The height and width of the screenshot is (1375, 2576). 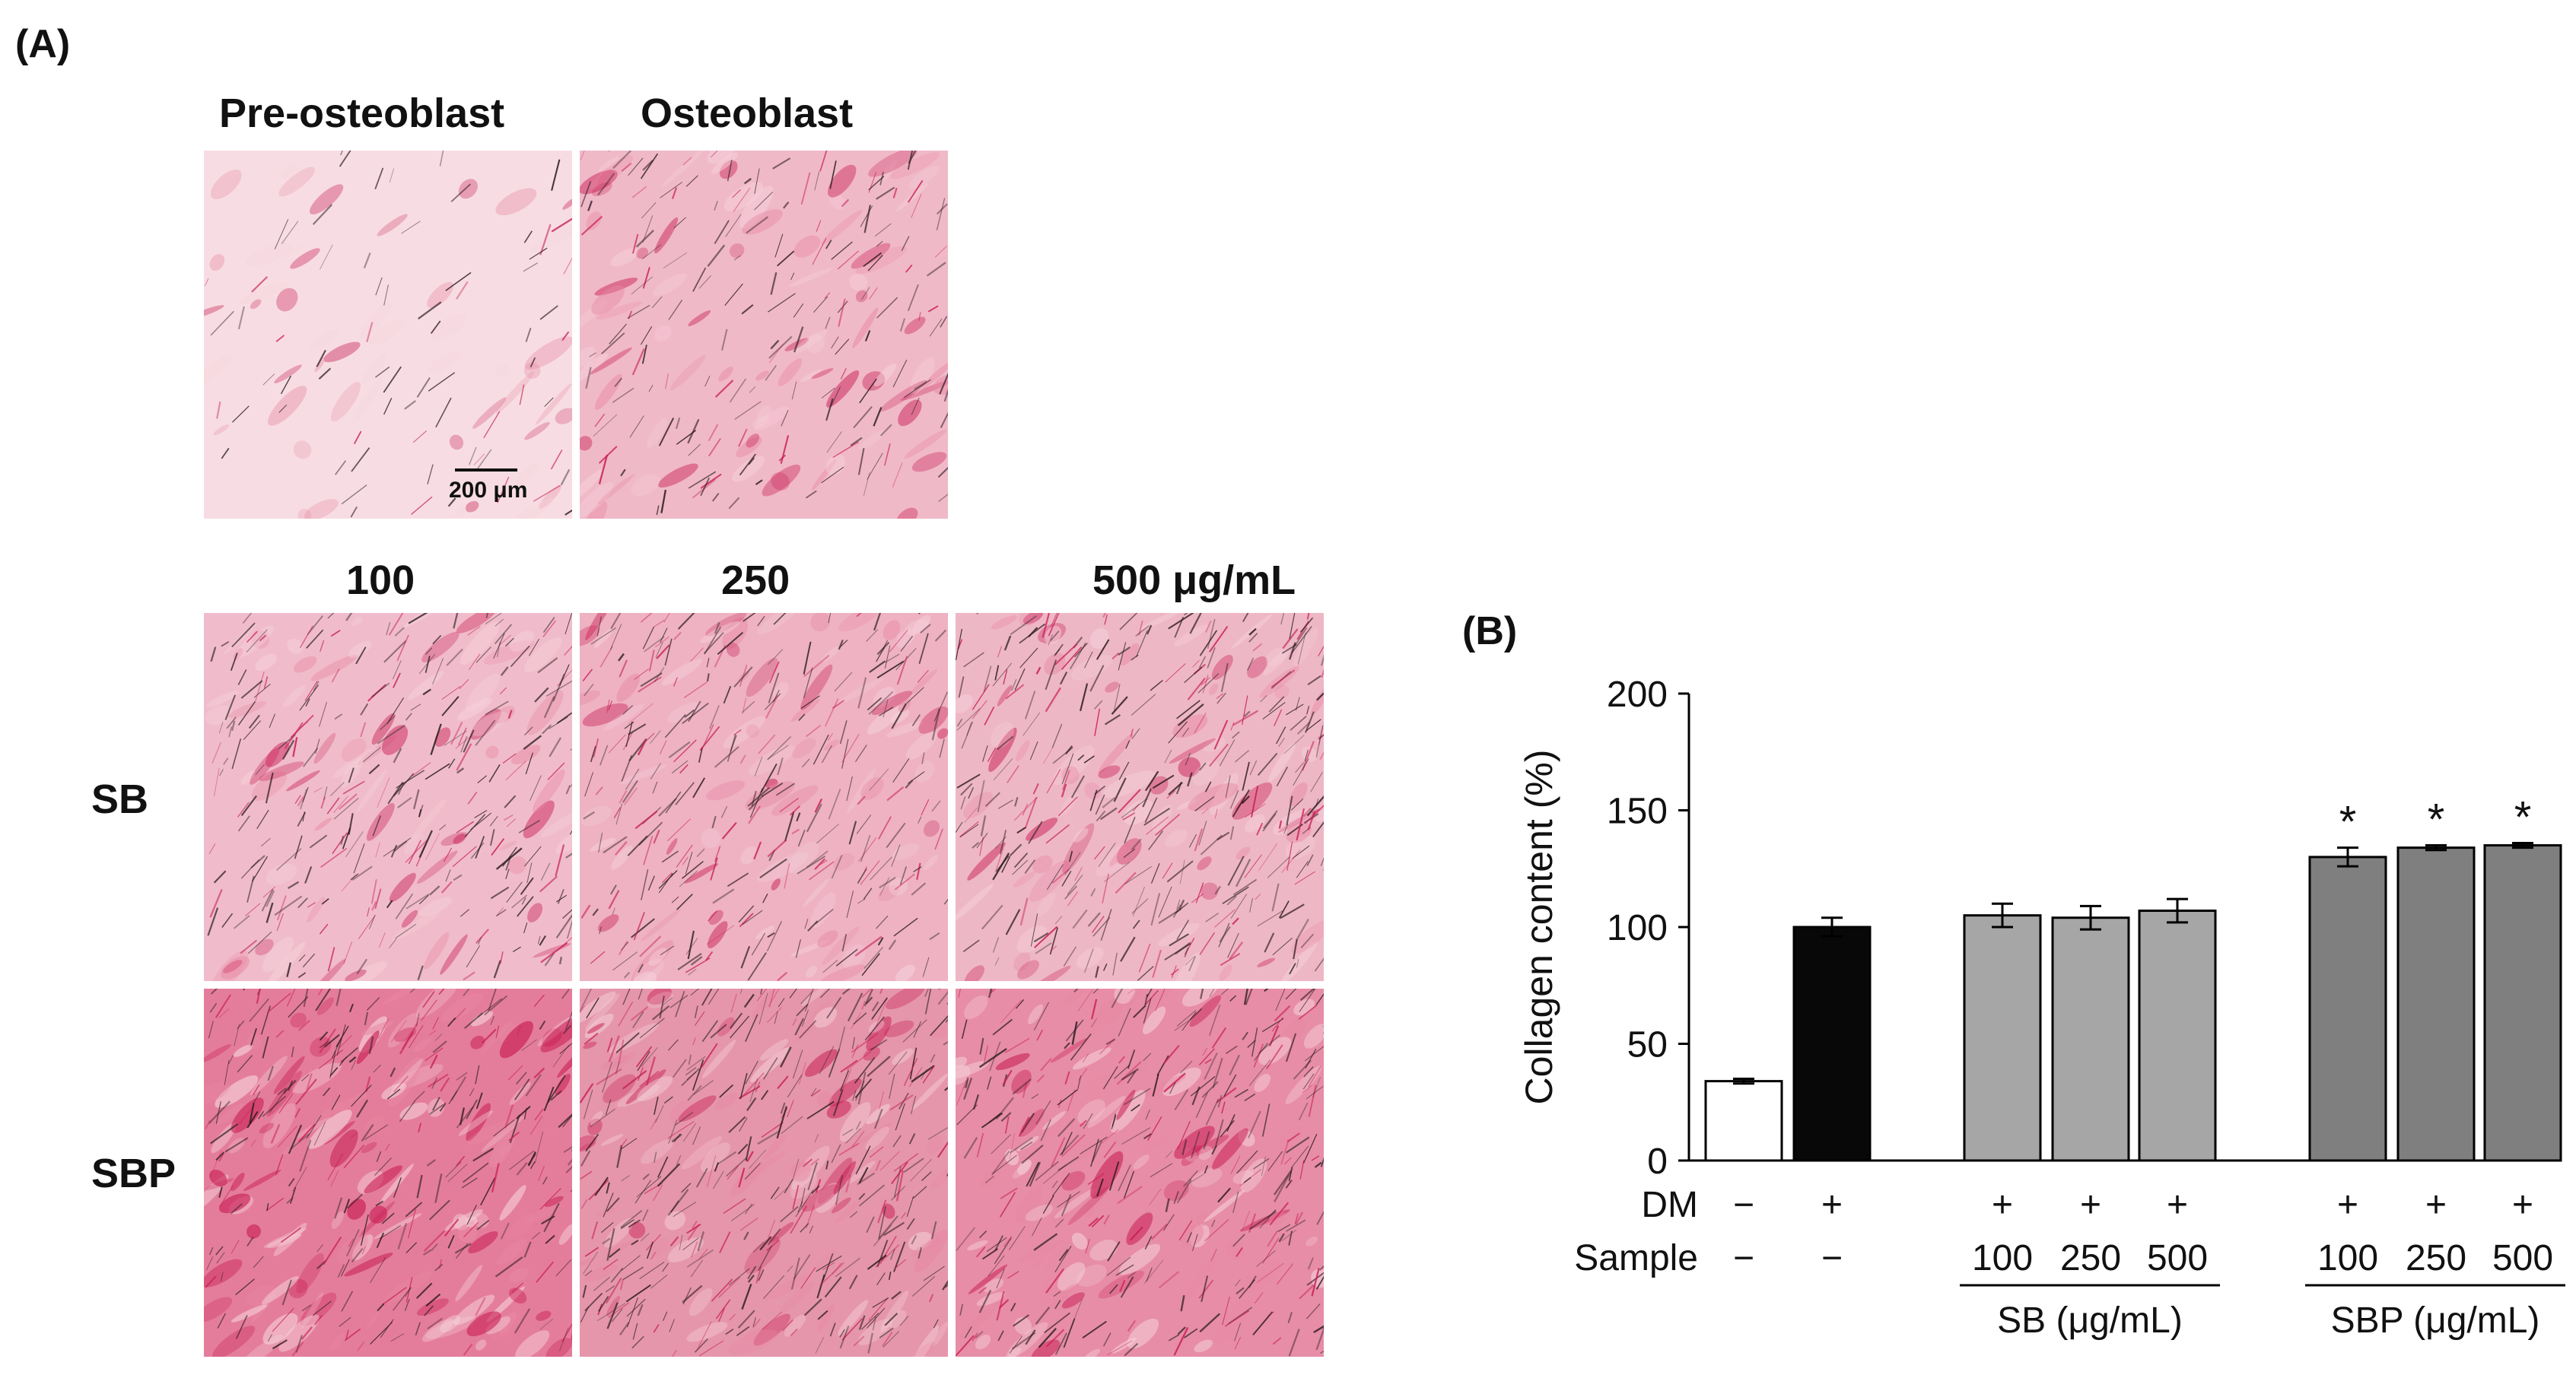 I want to click on title-dose-250: 250, so click(x=755, y=580).